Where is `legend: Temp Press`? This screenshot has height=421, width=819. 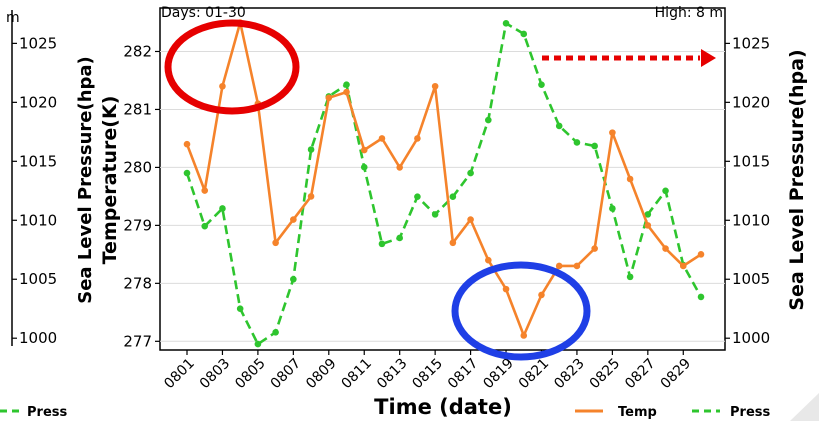
legend: Temp Press is located at coordinates (672, 412).